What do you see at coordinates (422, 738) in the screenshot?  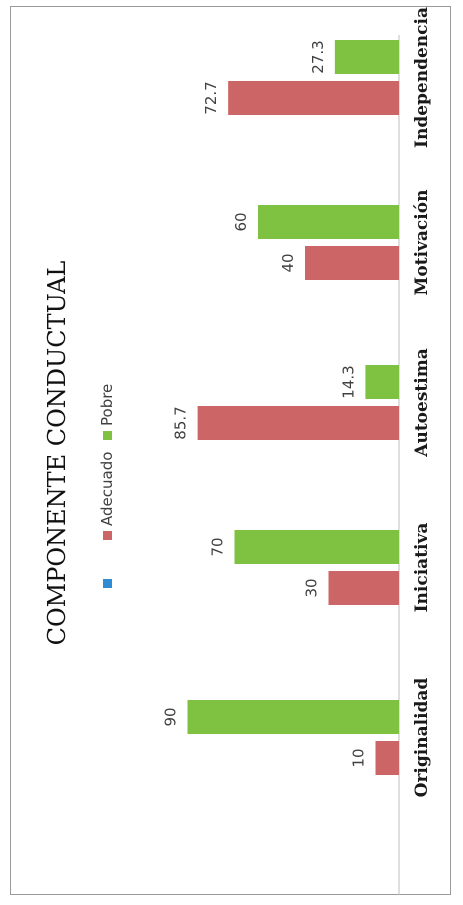 I see `category-label-0: Originalidad` at bounding box center [422, 738].